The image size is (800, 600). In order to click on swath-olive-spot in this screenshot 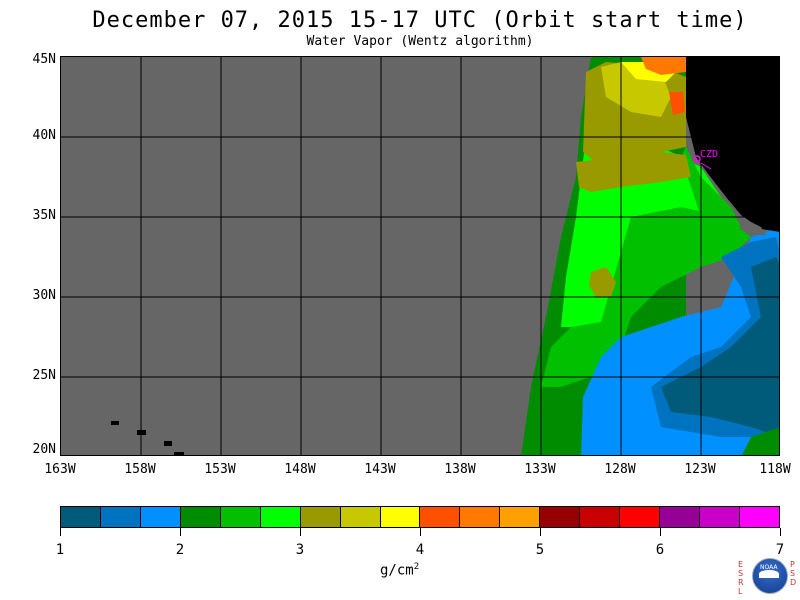, I will do `click(602, 282)`.